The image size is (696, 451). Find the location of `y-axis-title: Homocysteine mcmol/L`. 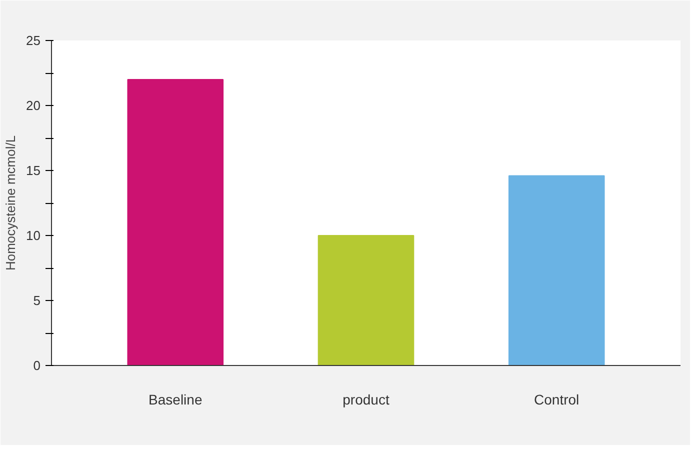

y-axis-title: Homocysteine mcmol/L is located at coordinates (10, 203).